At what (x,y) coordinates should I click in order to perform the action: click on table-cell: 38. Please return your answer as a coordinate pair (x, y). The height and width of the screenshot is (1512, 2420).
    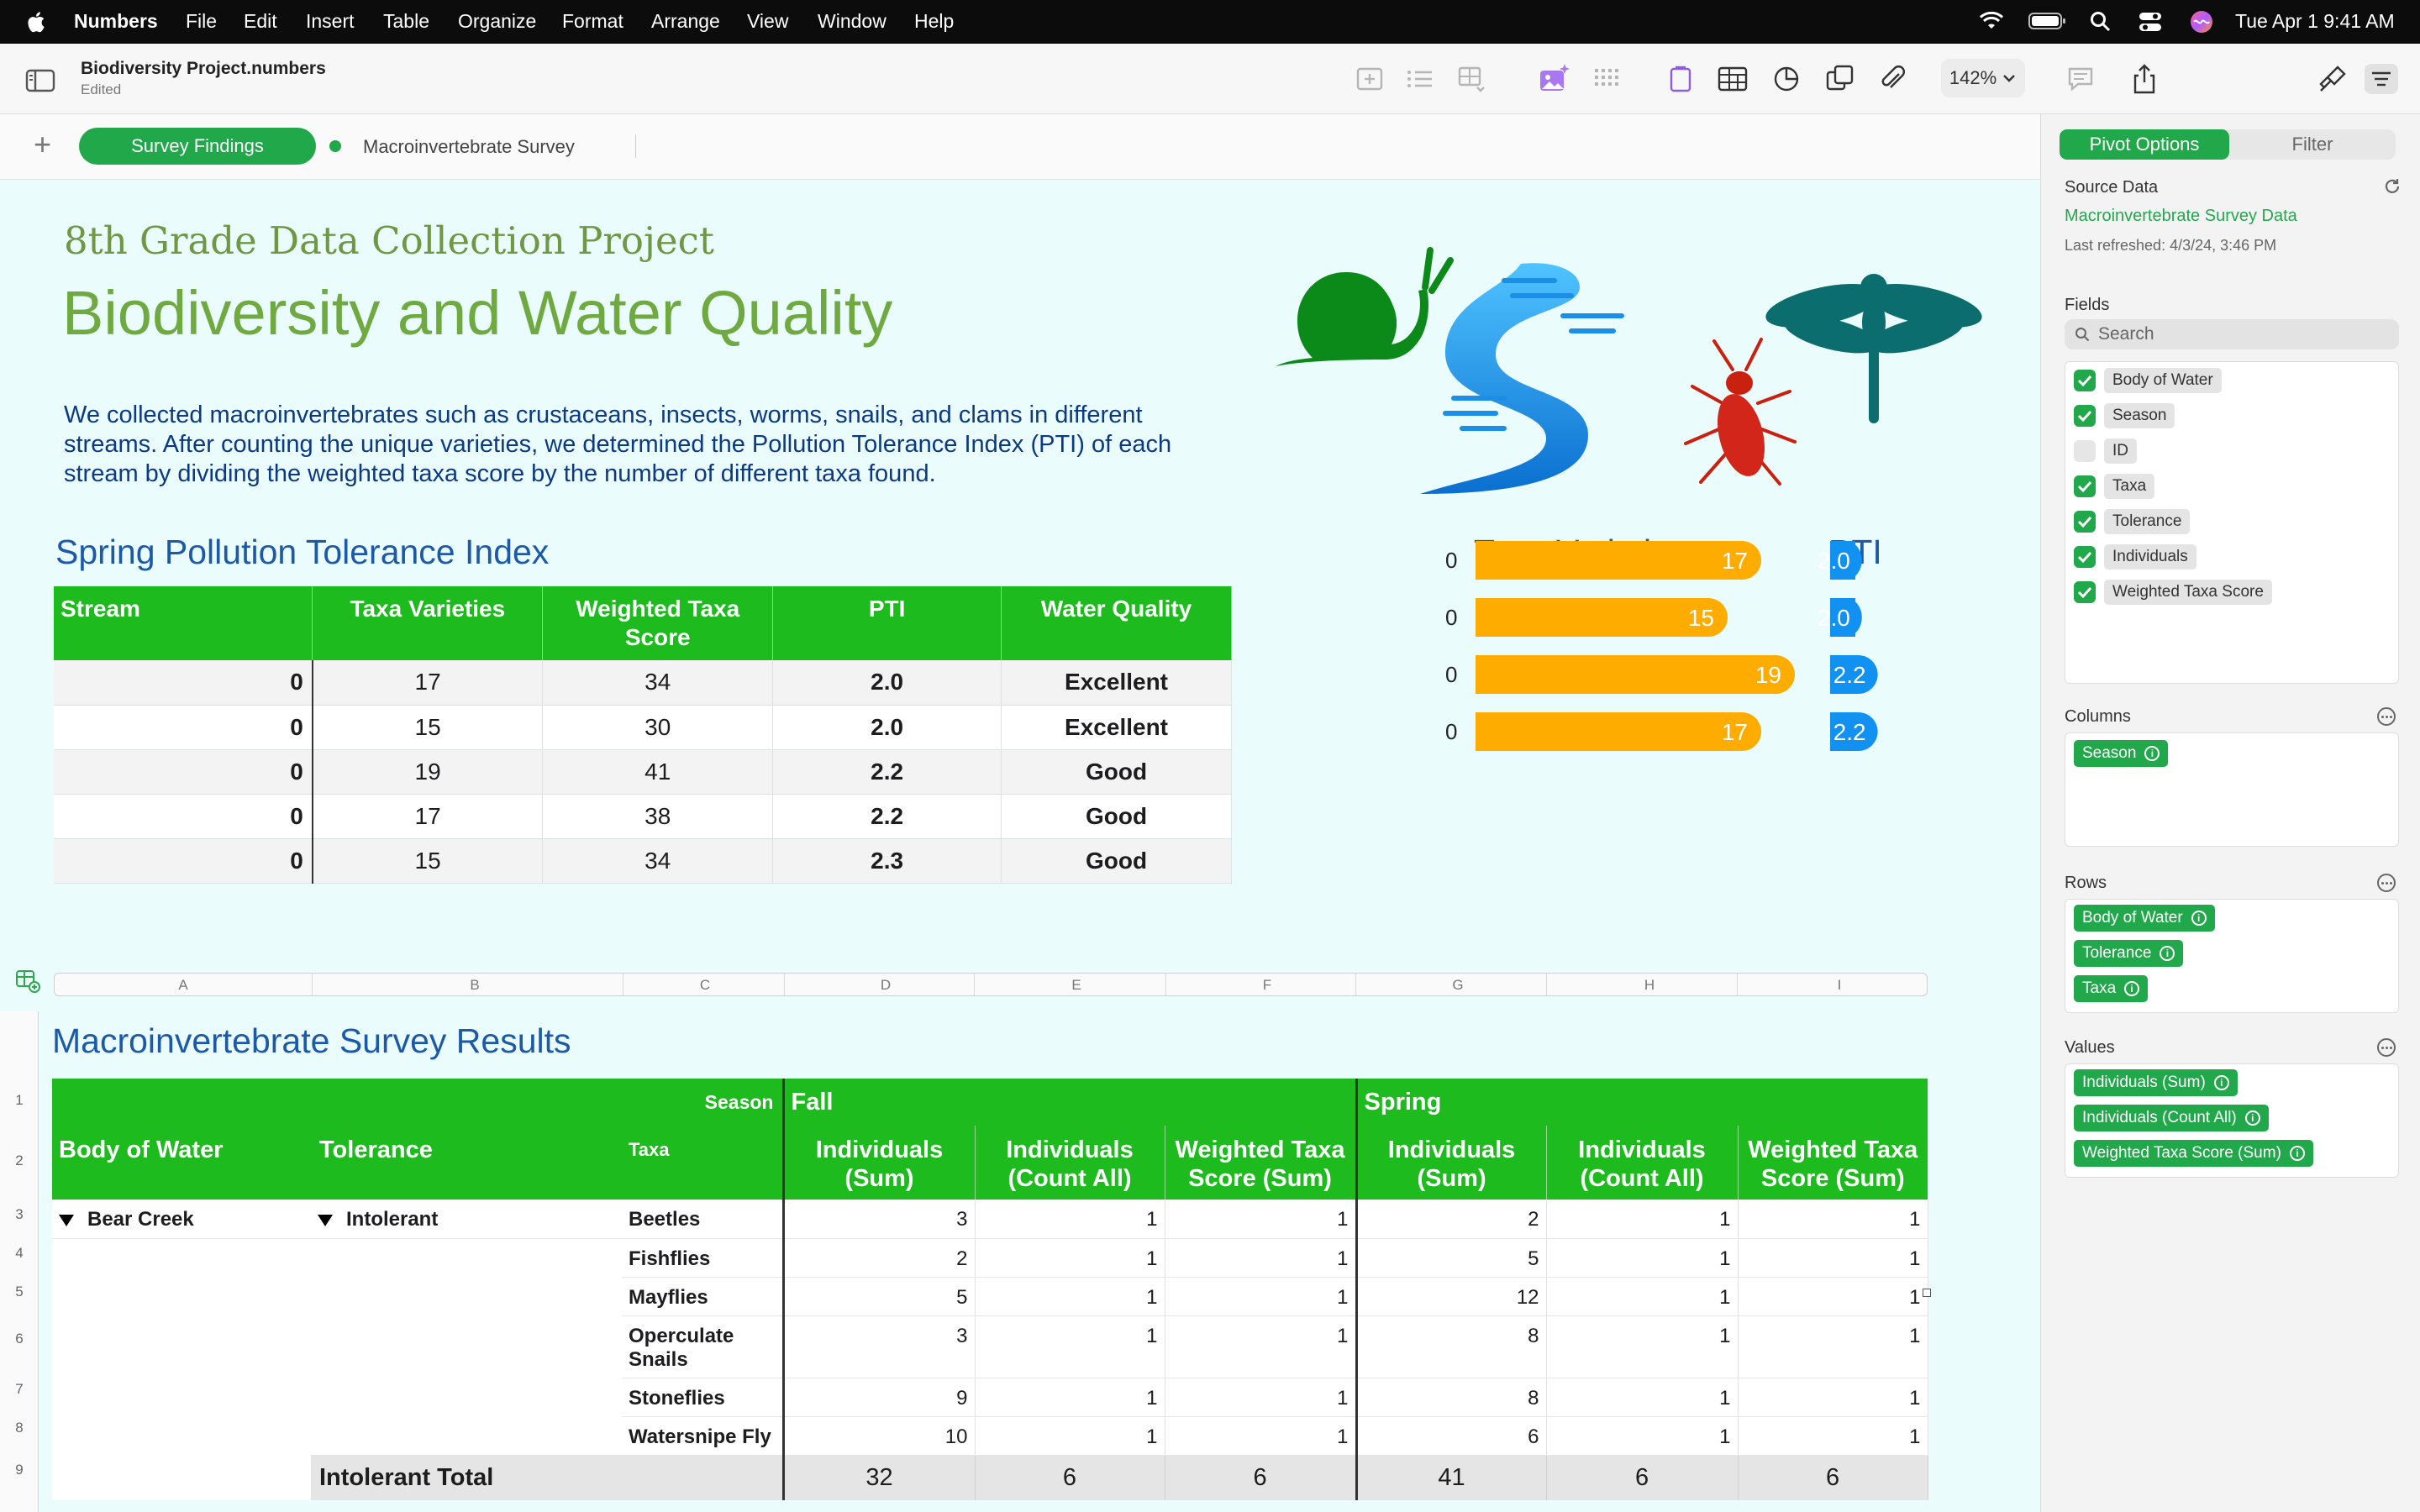
    Looking at the image, I should click on (658, 816).